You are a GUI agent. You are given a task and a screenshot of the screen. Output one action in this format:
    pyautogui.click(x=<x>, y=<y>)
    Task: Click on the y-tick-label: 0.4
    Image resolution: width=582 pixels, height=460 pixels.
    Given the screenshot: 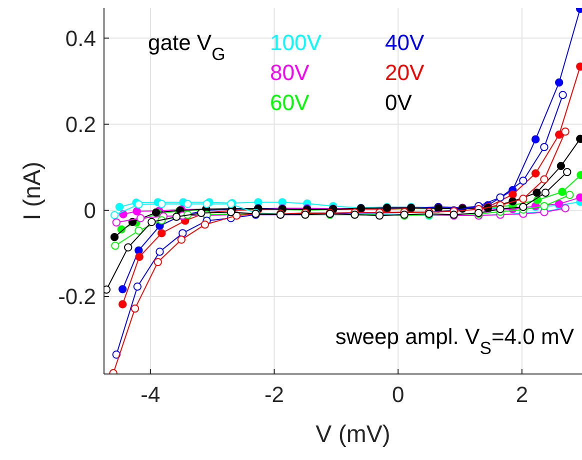 What is the action you would take?
    pyautogui.click(x=80, y=38)
    